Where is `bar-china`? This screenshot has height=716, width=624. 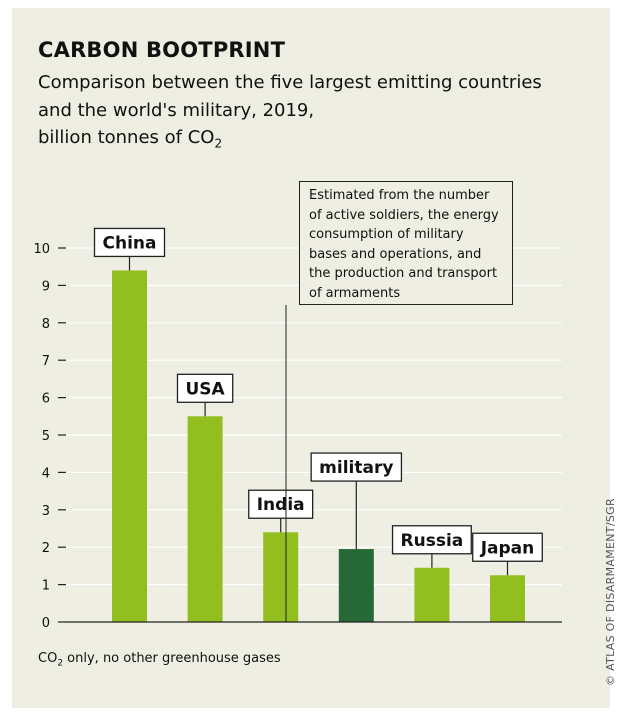
bar-china is located at coordinates (129, 446).